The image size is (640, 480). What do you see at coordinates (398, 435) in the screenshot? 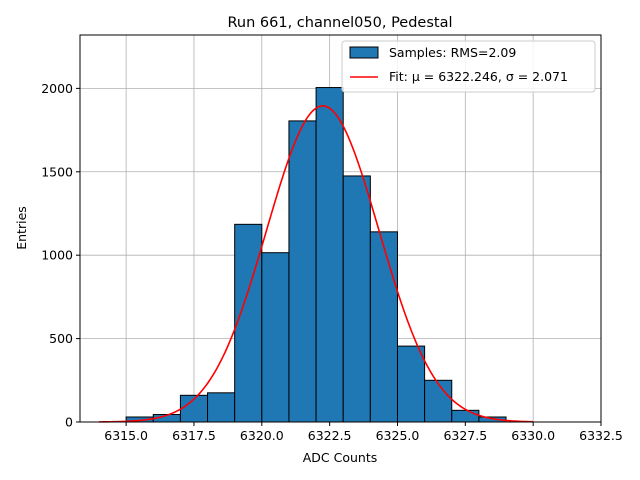
I see `x-tick-label: 6325.0` at bounding box center [398, 435].